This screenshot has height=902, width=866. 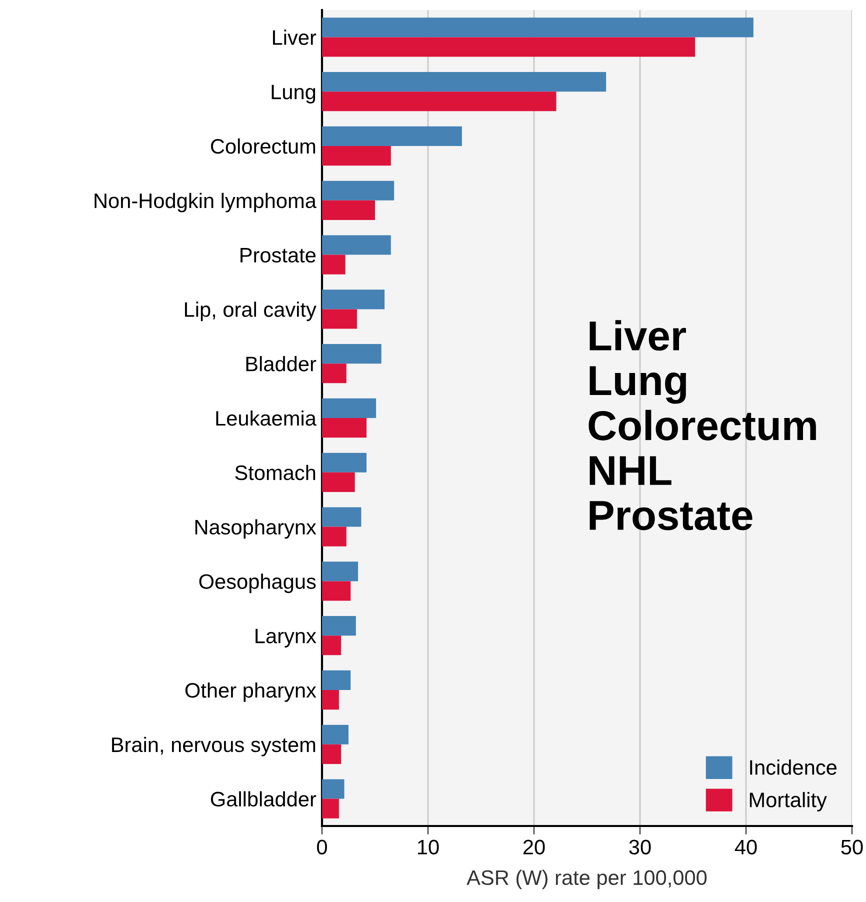 What do you see at coordinates (205, 202) in the screenshot?
I see `y-tick-label: Non-Hodgkin lymphoma` at bounding box center [205, 202].